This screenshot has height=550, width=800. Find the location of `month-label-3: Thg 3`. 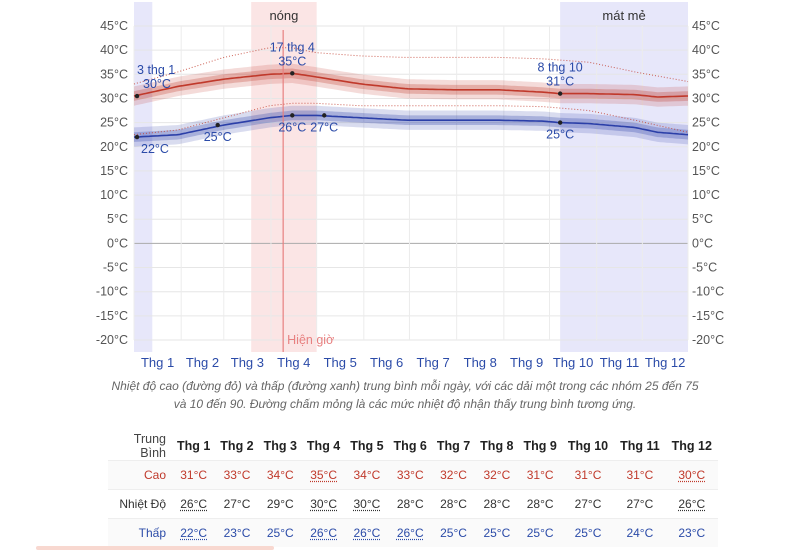

month-label-3: Thg 3 is located at coordinates (247, 362).